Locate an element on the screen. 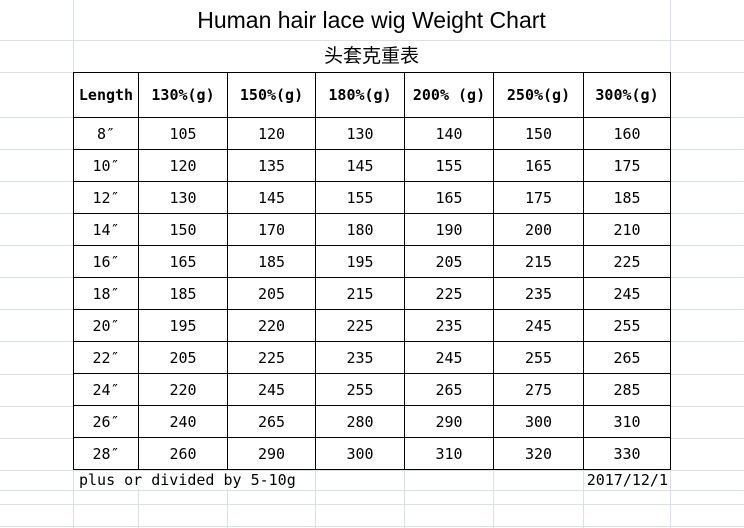  table-row: 14″ 150 170 180 190 200 210 is located at coordinates (372, 229).